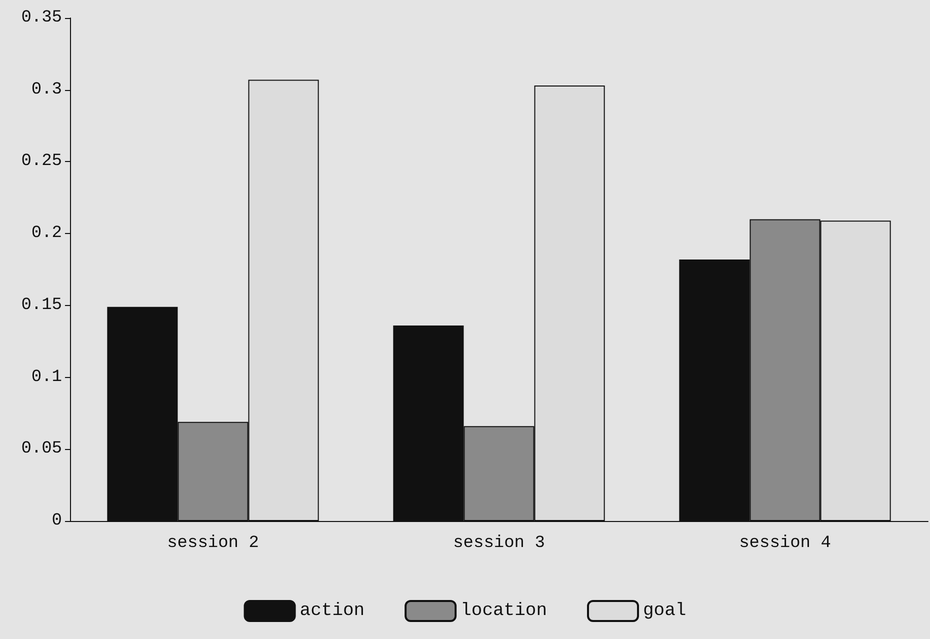 The image size is (930, 639). Describe the element at coordinates (46, 90) in the screenshot. I see `y-tick-label: 0.3` at that location.